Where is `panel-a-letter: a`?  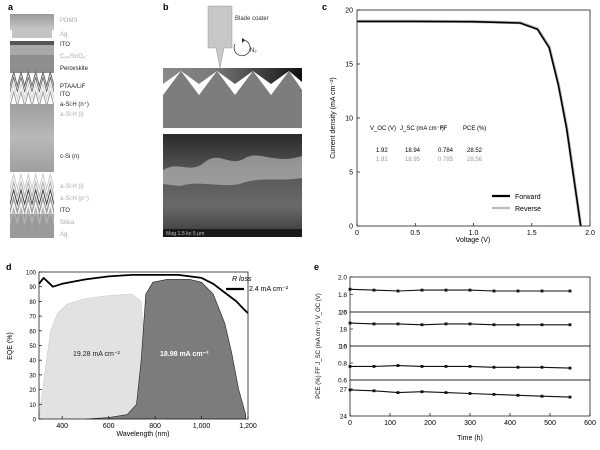
panel-a-letter: a is located at coordinates (11, 7).